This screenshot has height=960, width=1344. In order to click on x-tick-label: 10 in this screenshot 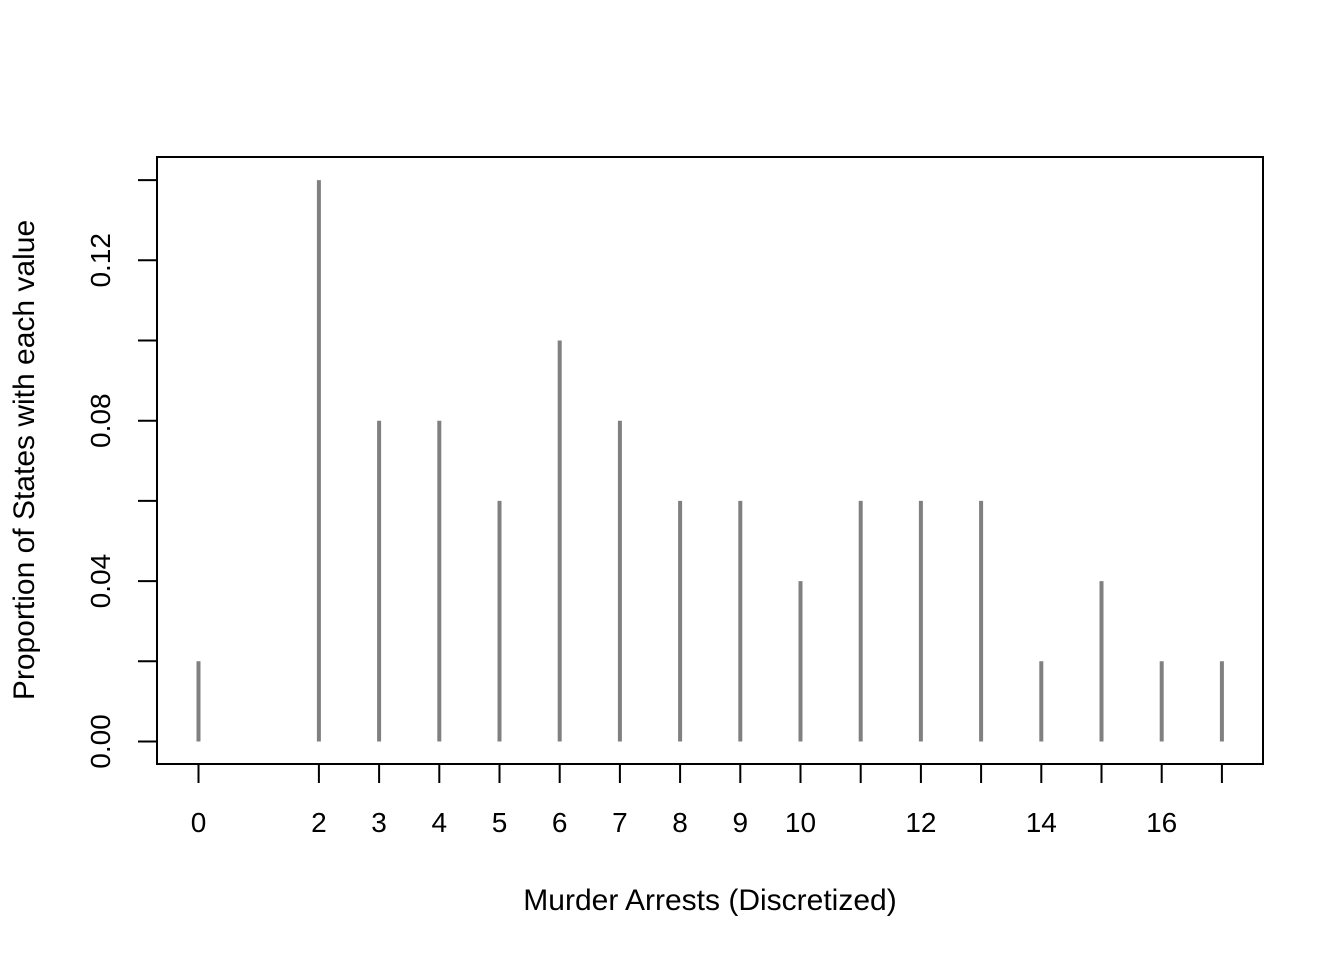, I will do `click(800, 822)`.